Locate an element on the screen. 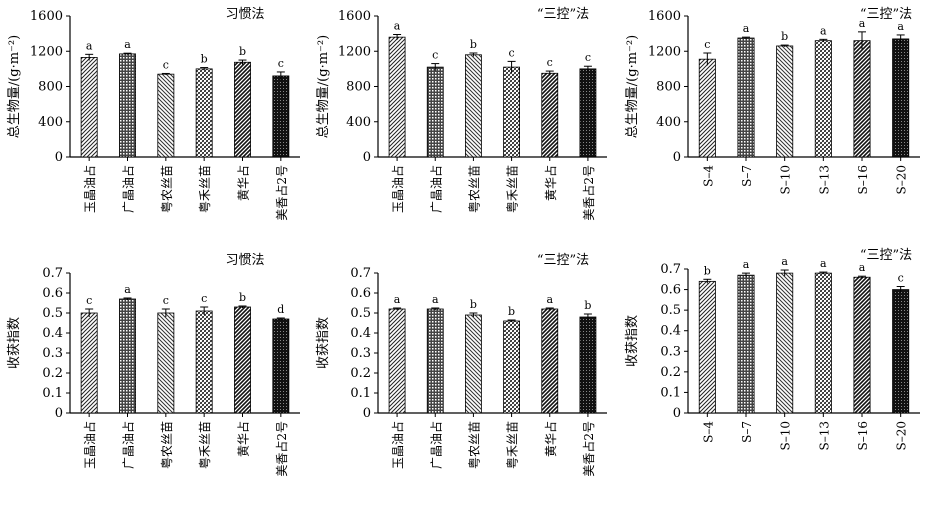  y-tick-label: 0.3 is located at coordinates (52, 353).